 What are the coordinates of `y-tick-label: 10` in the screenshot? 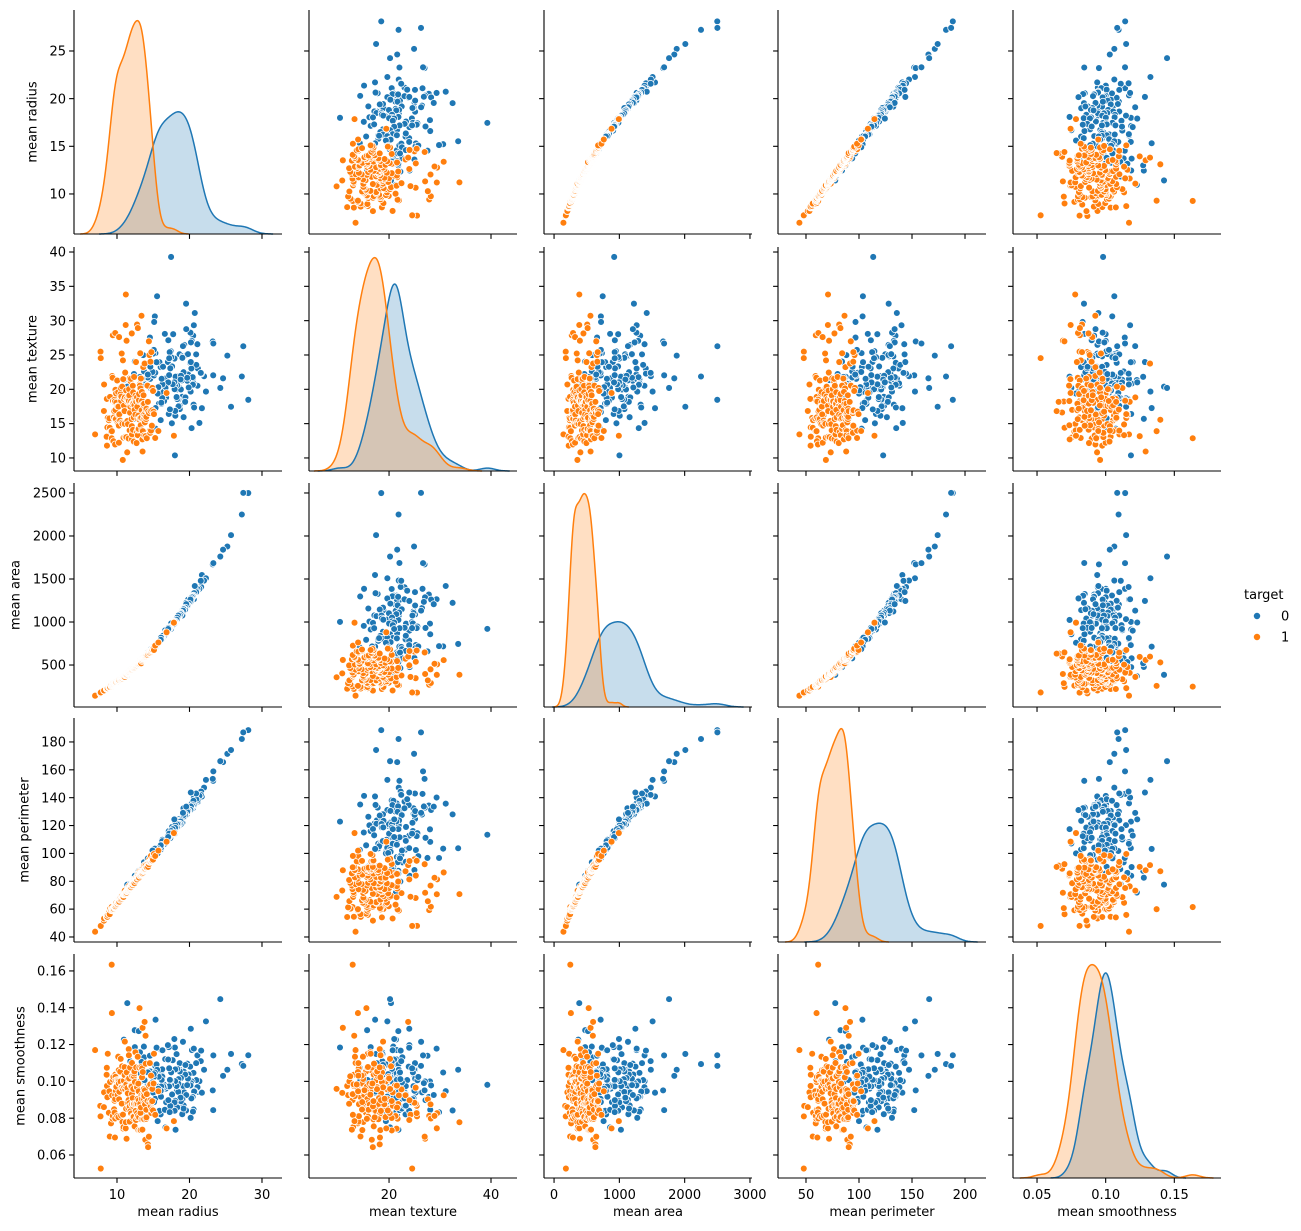 It's located at (57, 459).